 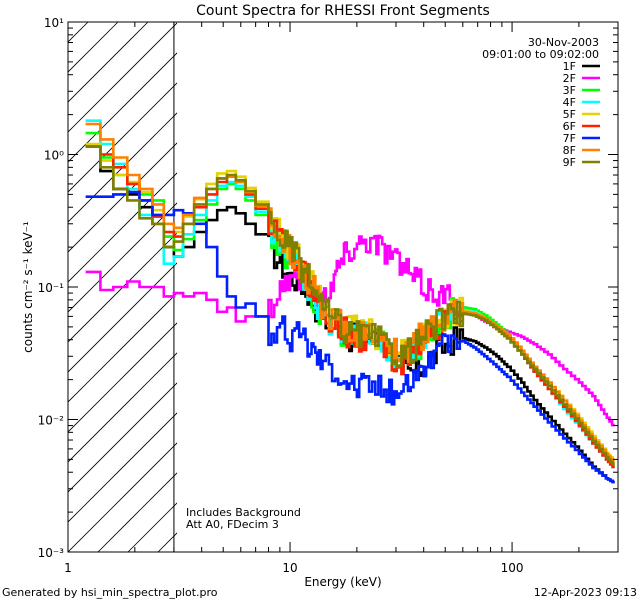 What do you see at coordinates (51, 288) in the screenshot?
I see `y-tick-label: 10⁻¹` at bounding box center [51, 288].